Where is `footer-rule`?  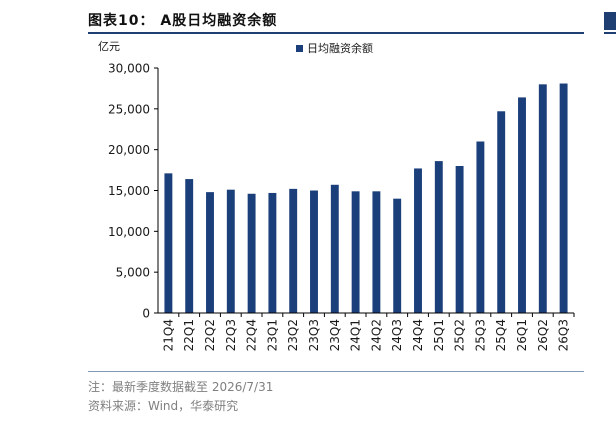 footer-rule is located at coordinates (336, 371).